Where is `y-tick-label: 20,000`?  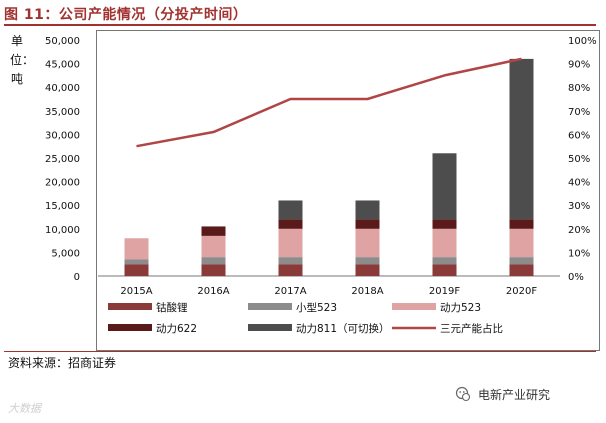 y-tick-label: 20,000 is located at coordinates (62, 183).